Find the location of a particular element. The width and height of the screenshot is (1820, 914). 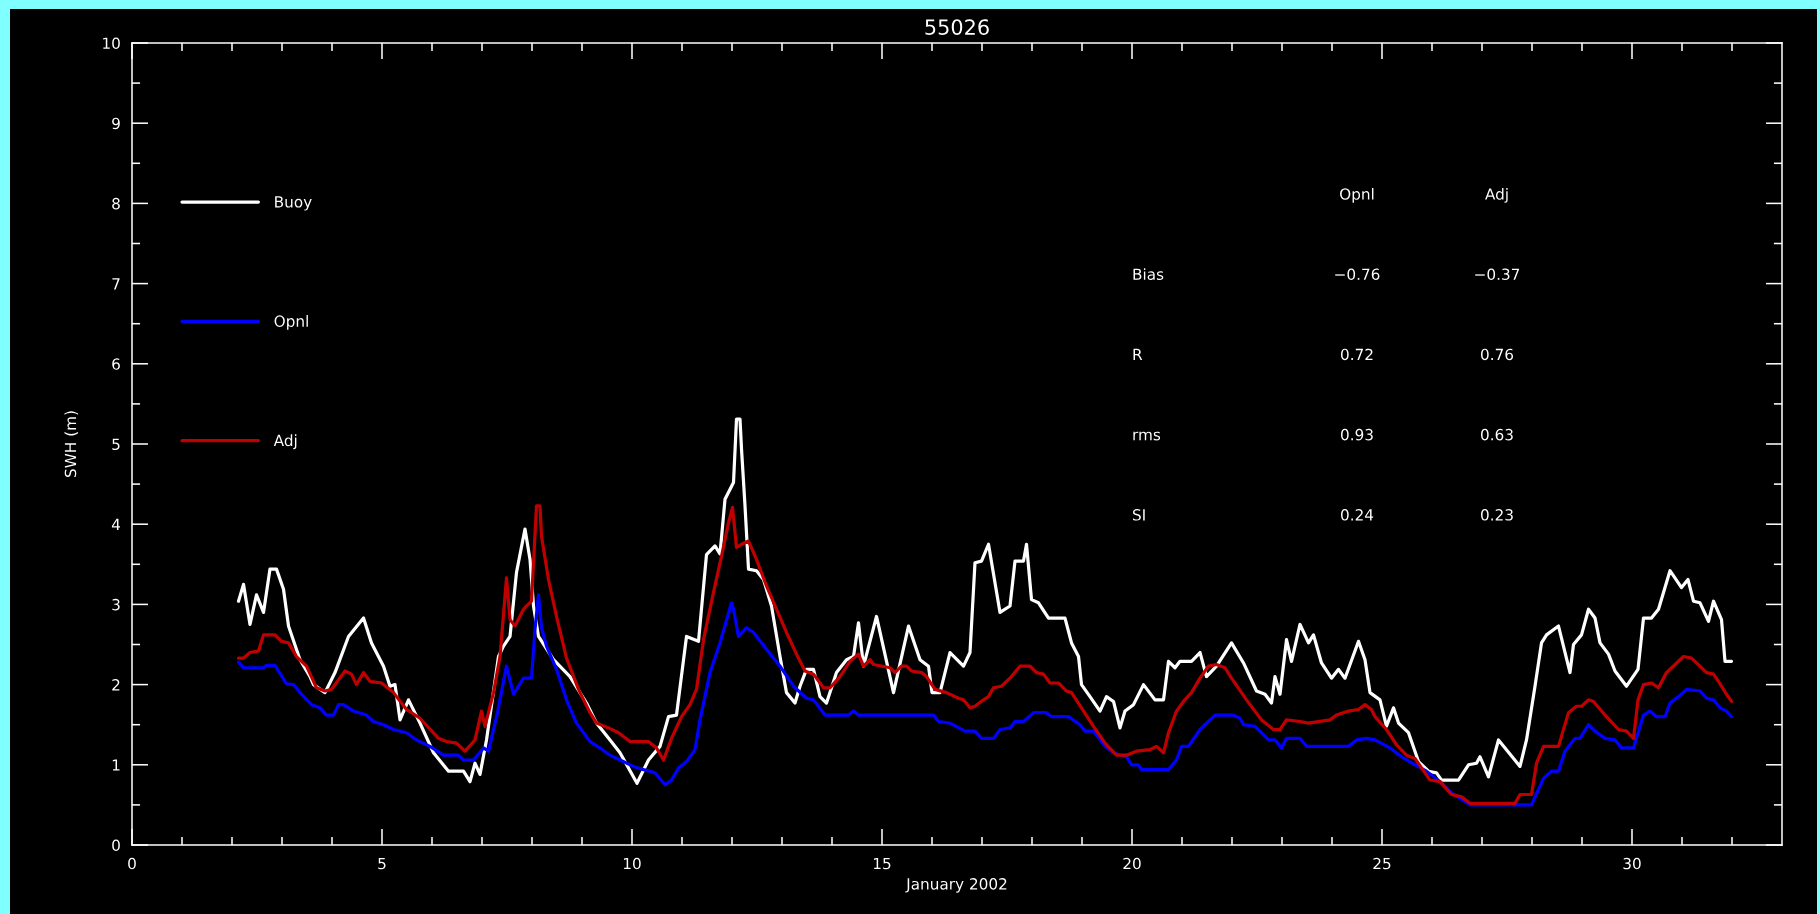

x-tick-label: 20 is located at coordinates (1132, 863).